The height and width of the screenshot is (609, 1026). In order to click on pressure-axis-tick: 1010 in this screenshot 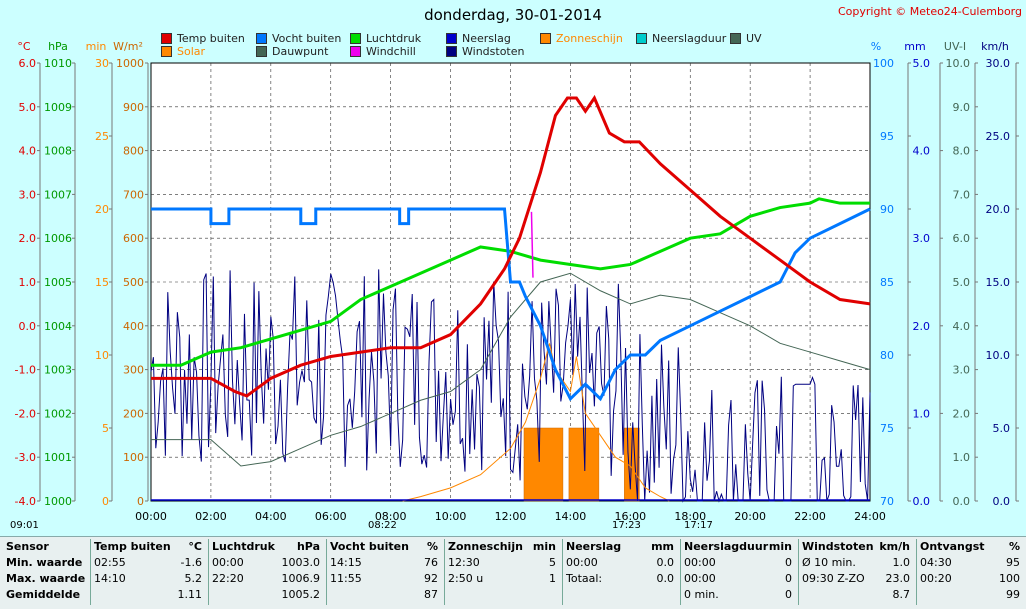, I will do `click(58, 63)`.